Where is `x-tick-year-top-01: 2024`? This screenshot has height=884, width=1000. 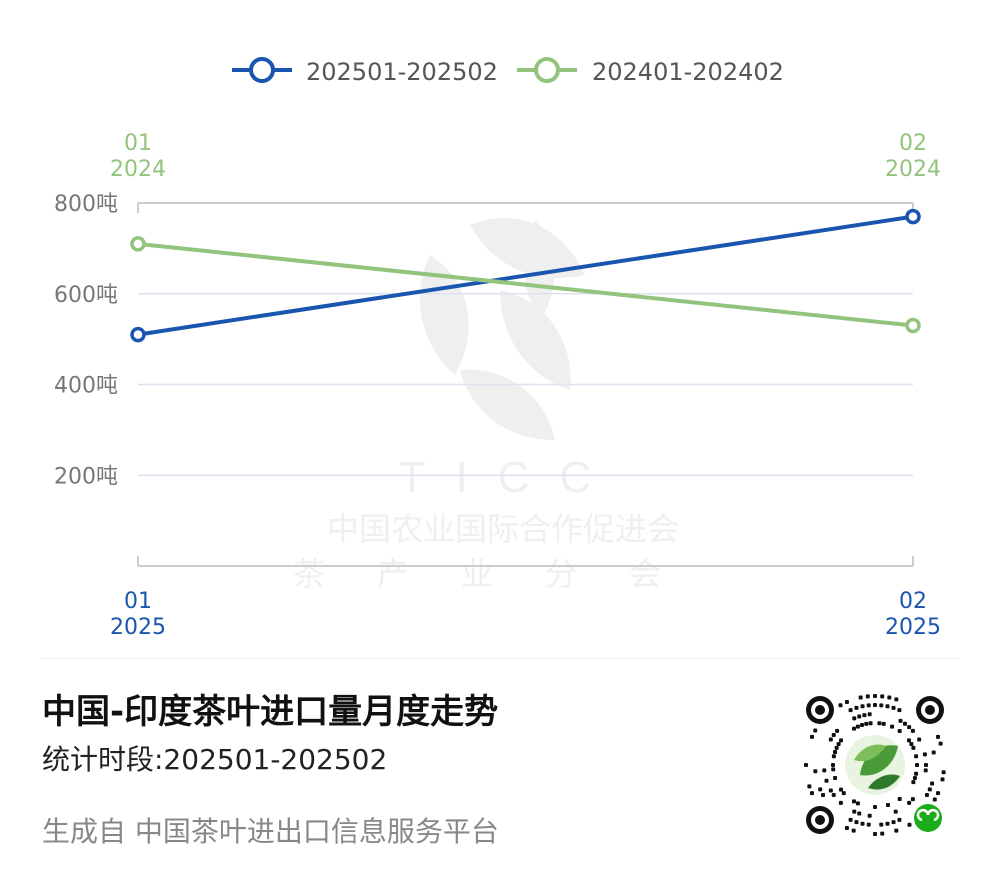 x-tick-year-top-01: 2024 is located at coordinates (138, 169).